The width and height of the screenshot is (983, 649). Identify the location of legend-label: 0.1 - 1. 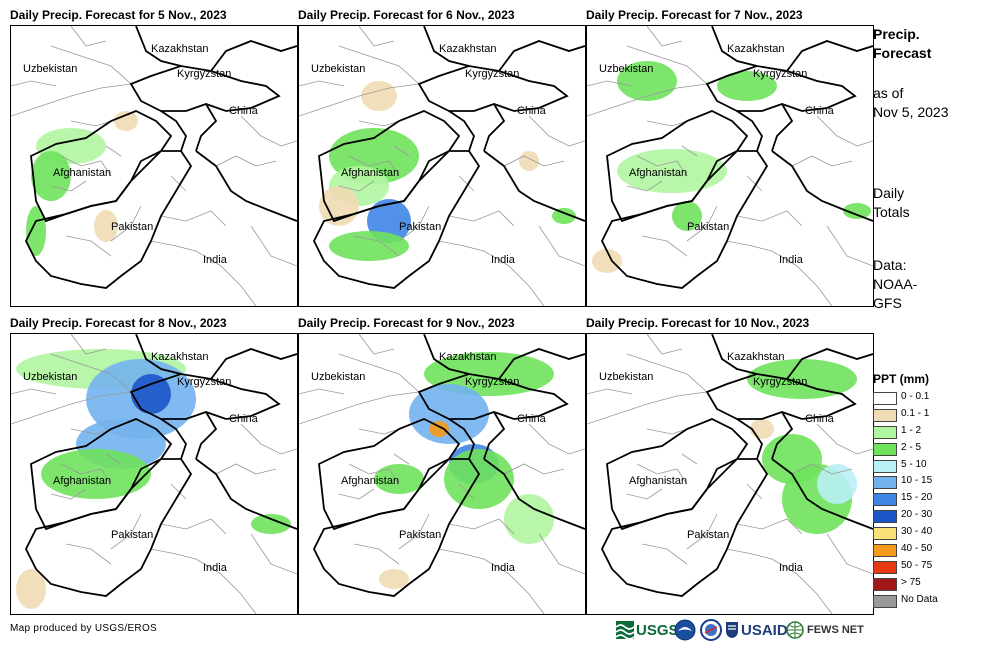
(915, 413).